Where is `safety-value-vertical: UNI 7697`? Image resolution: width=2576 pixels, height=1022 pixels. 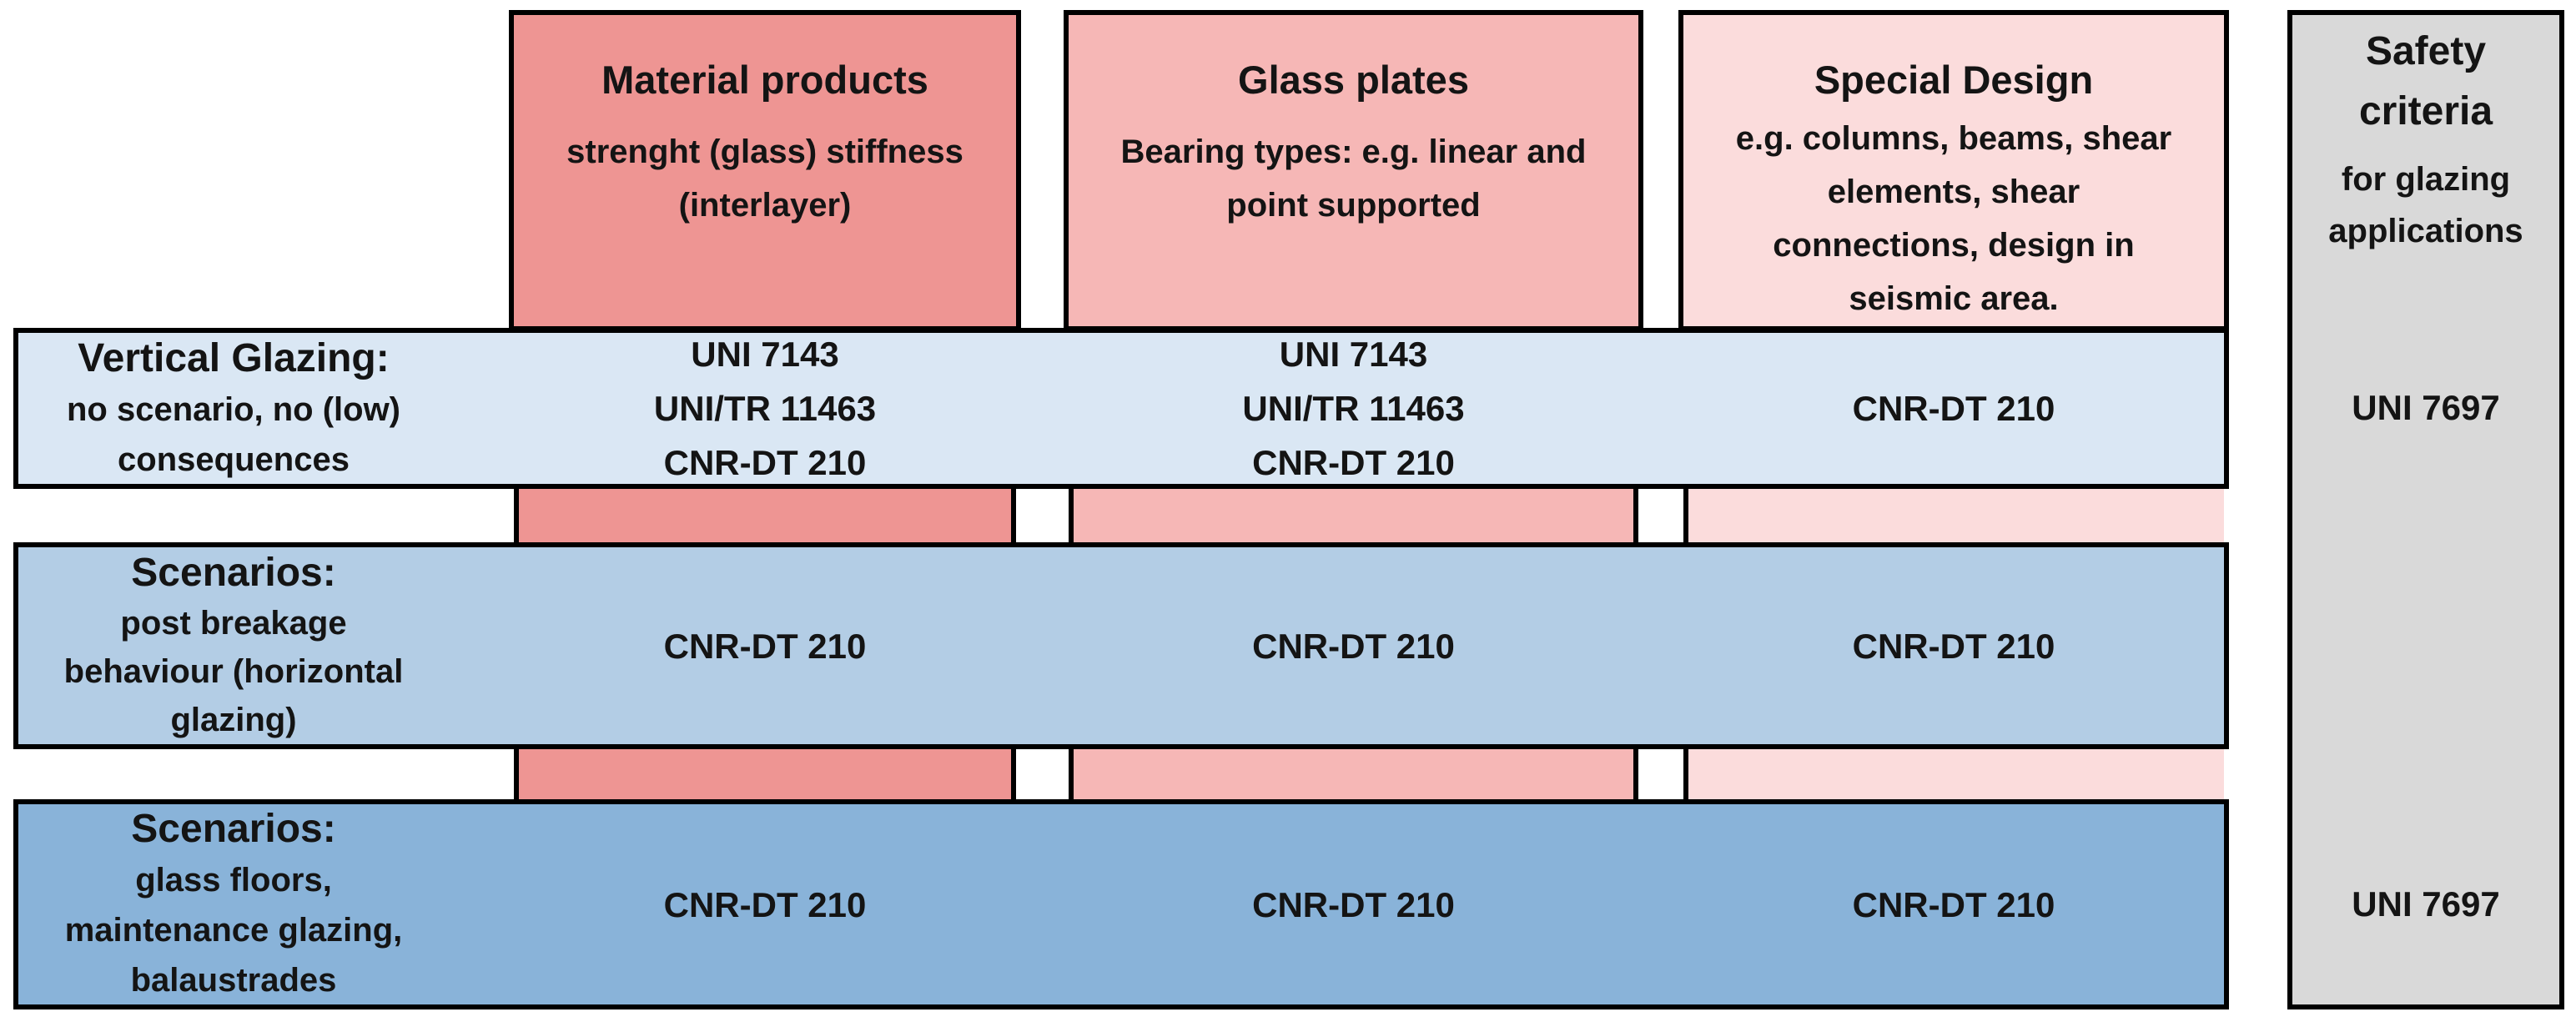 safety-value-vertical: UNI 7697 is located at coordinates (2426, 407).